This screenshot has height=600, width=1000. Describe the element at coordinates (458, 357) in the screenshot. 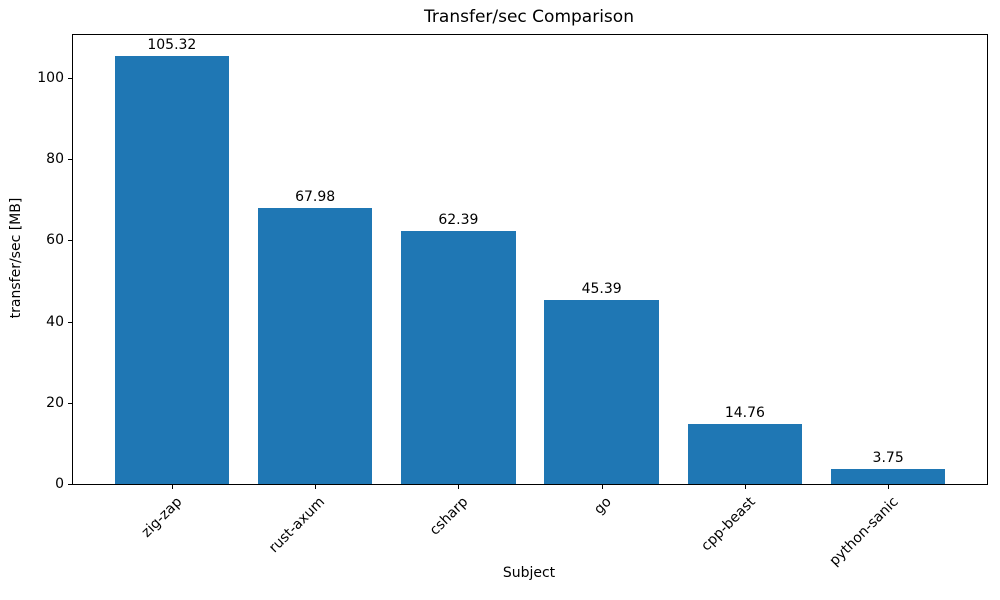

I see `bar-csharp` at that location.